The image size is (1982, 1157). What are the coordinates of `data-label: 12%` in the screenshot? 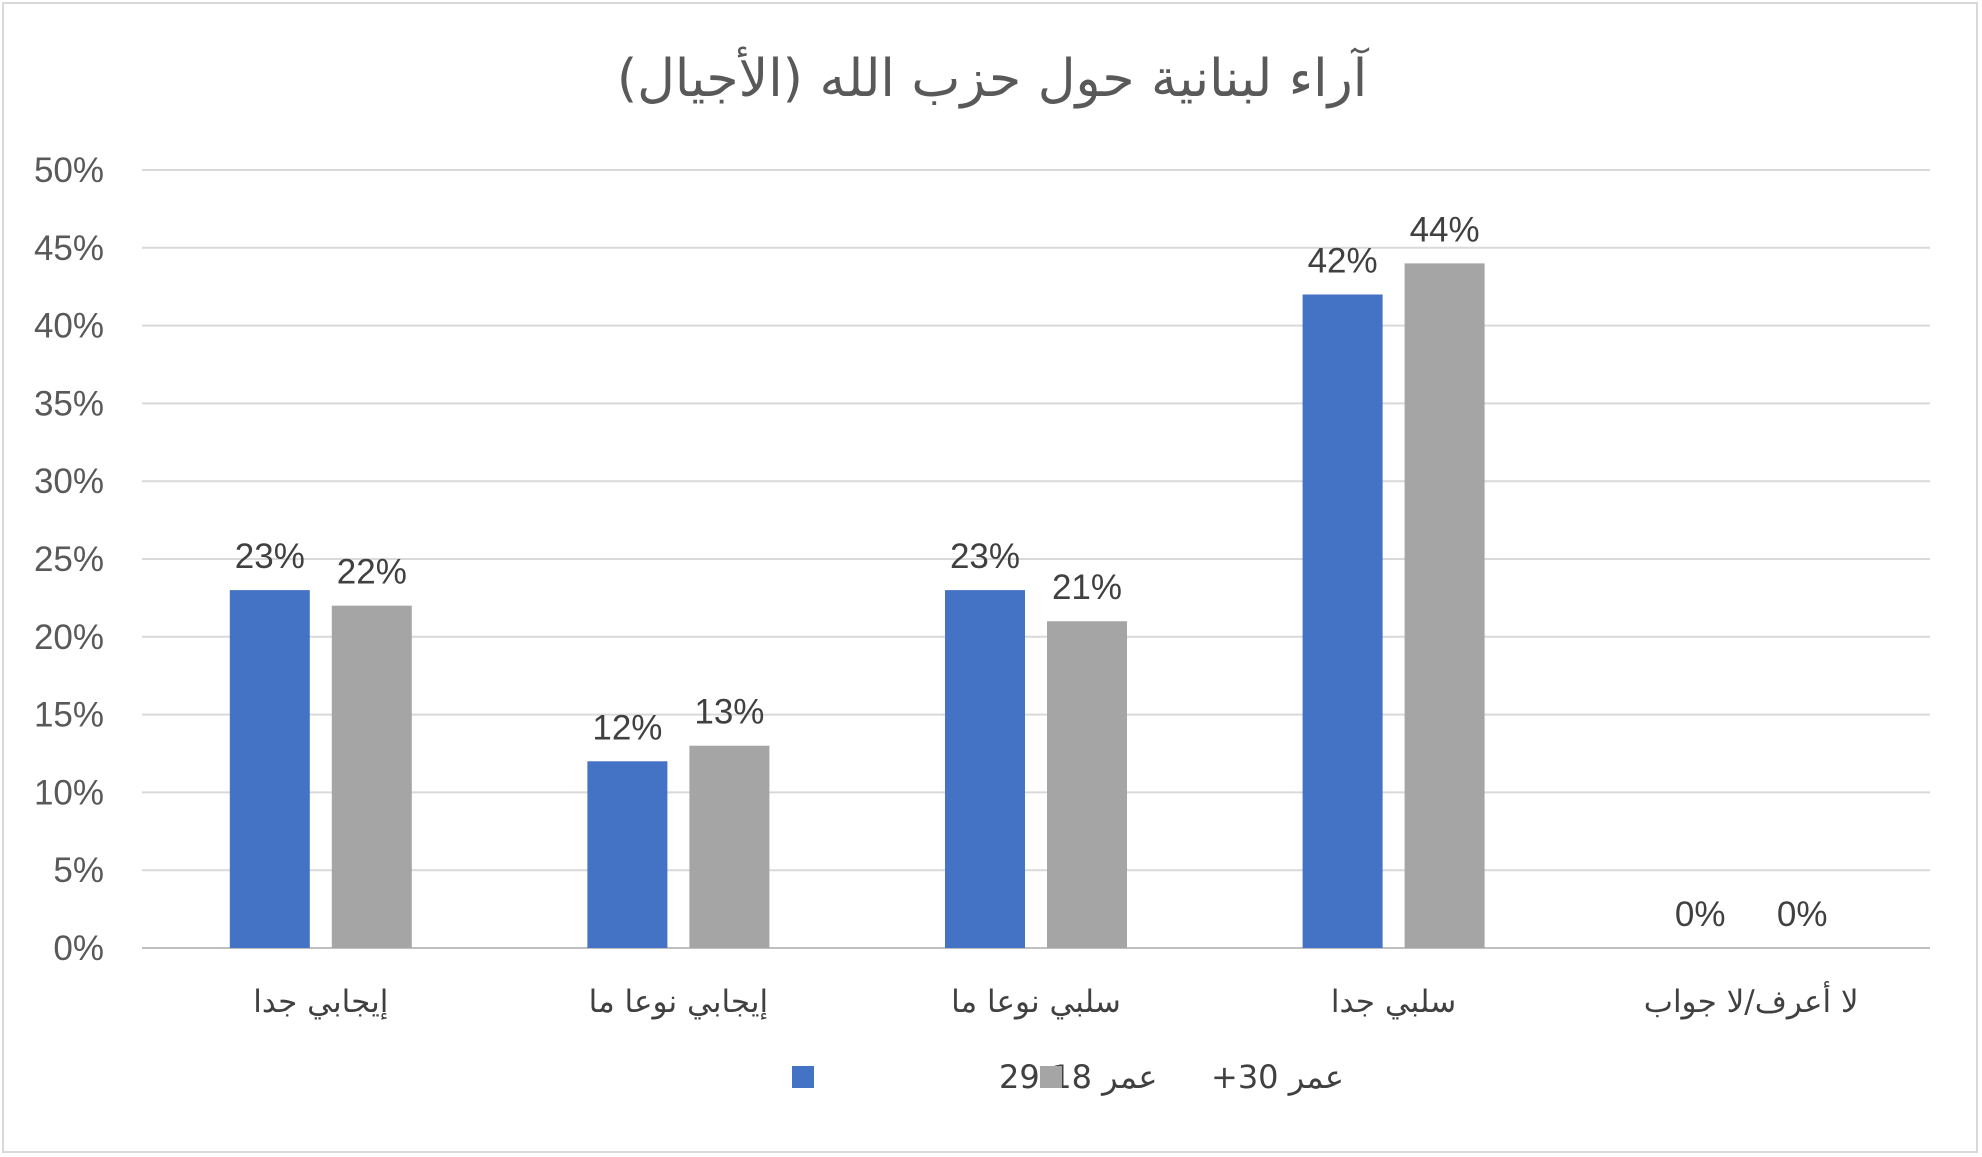 It's located at (627, 727).